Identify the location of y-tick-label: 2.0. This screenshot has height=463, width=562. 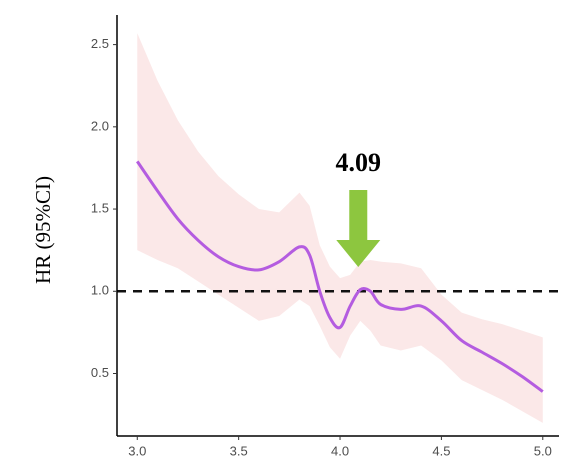
(100, 125).